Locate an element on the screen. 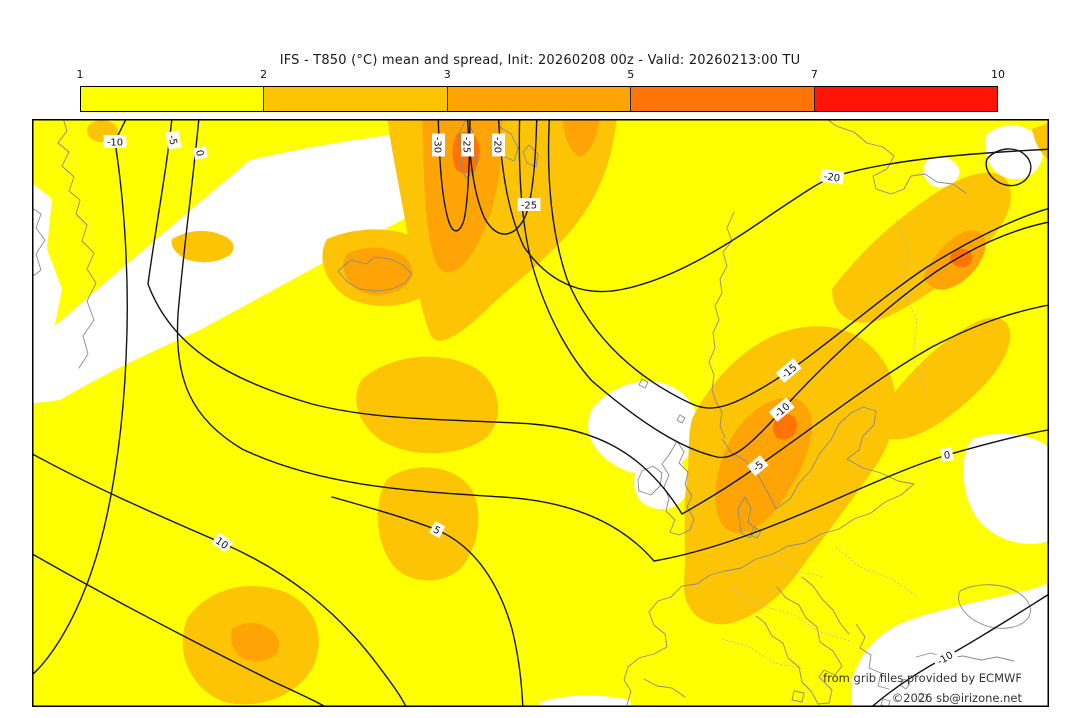 The width and height of the screenshot is (1080, 718). contour-plus10 is located at coordinates (217, 581).